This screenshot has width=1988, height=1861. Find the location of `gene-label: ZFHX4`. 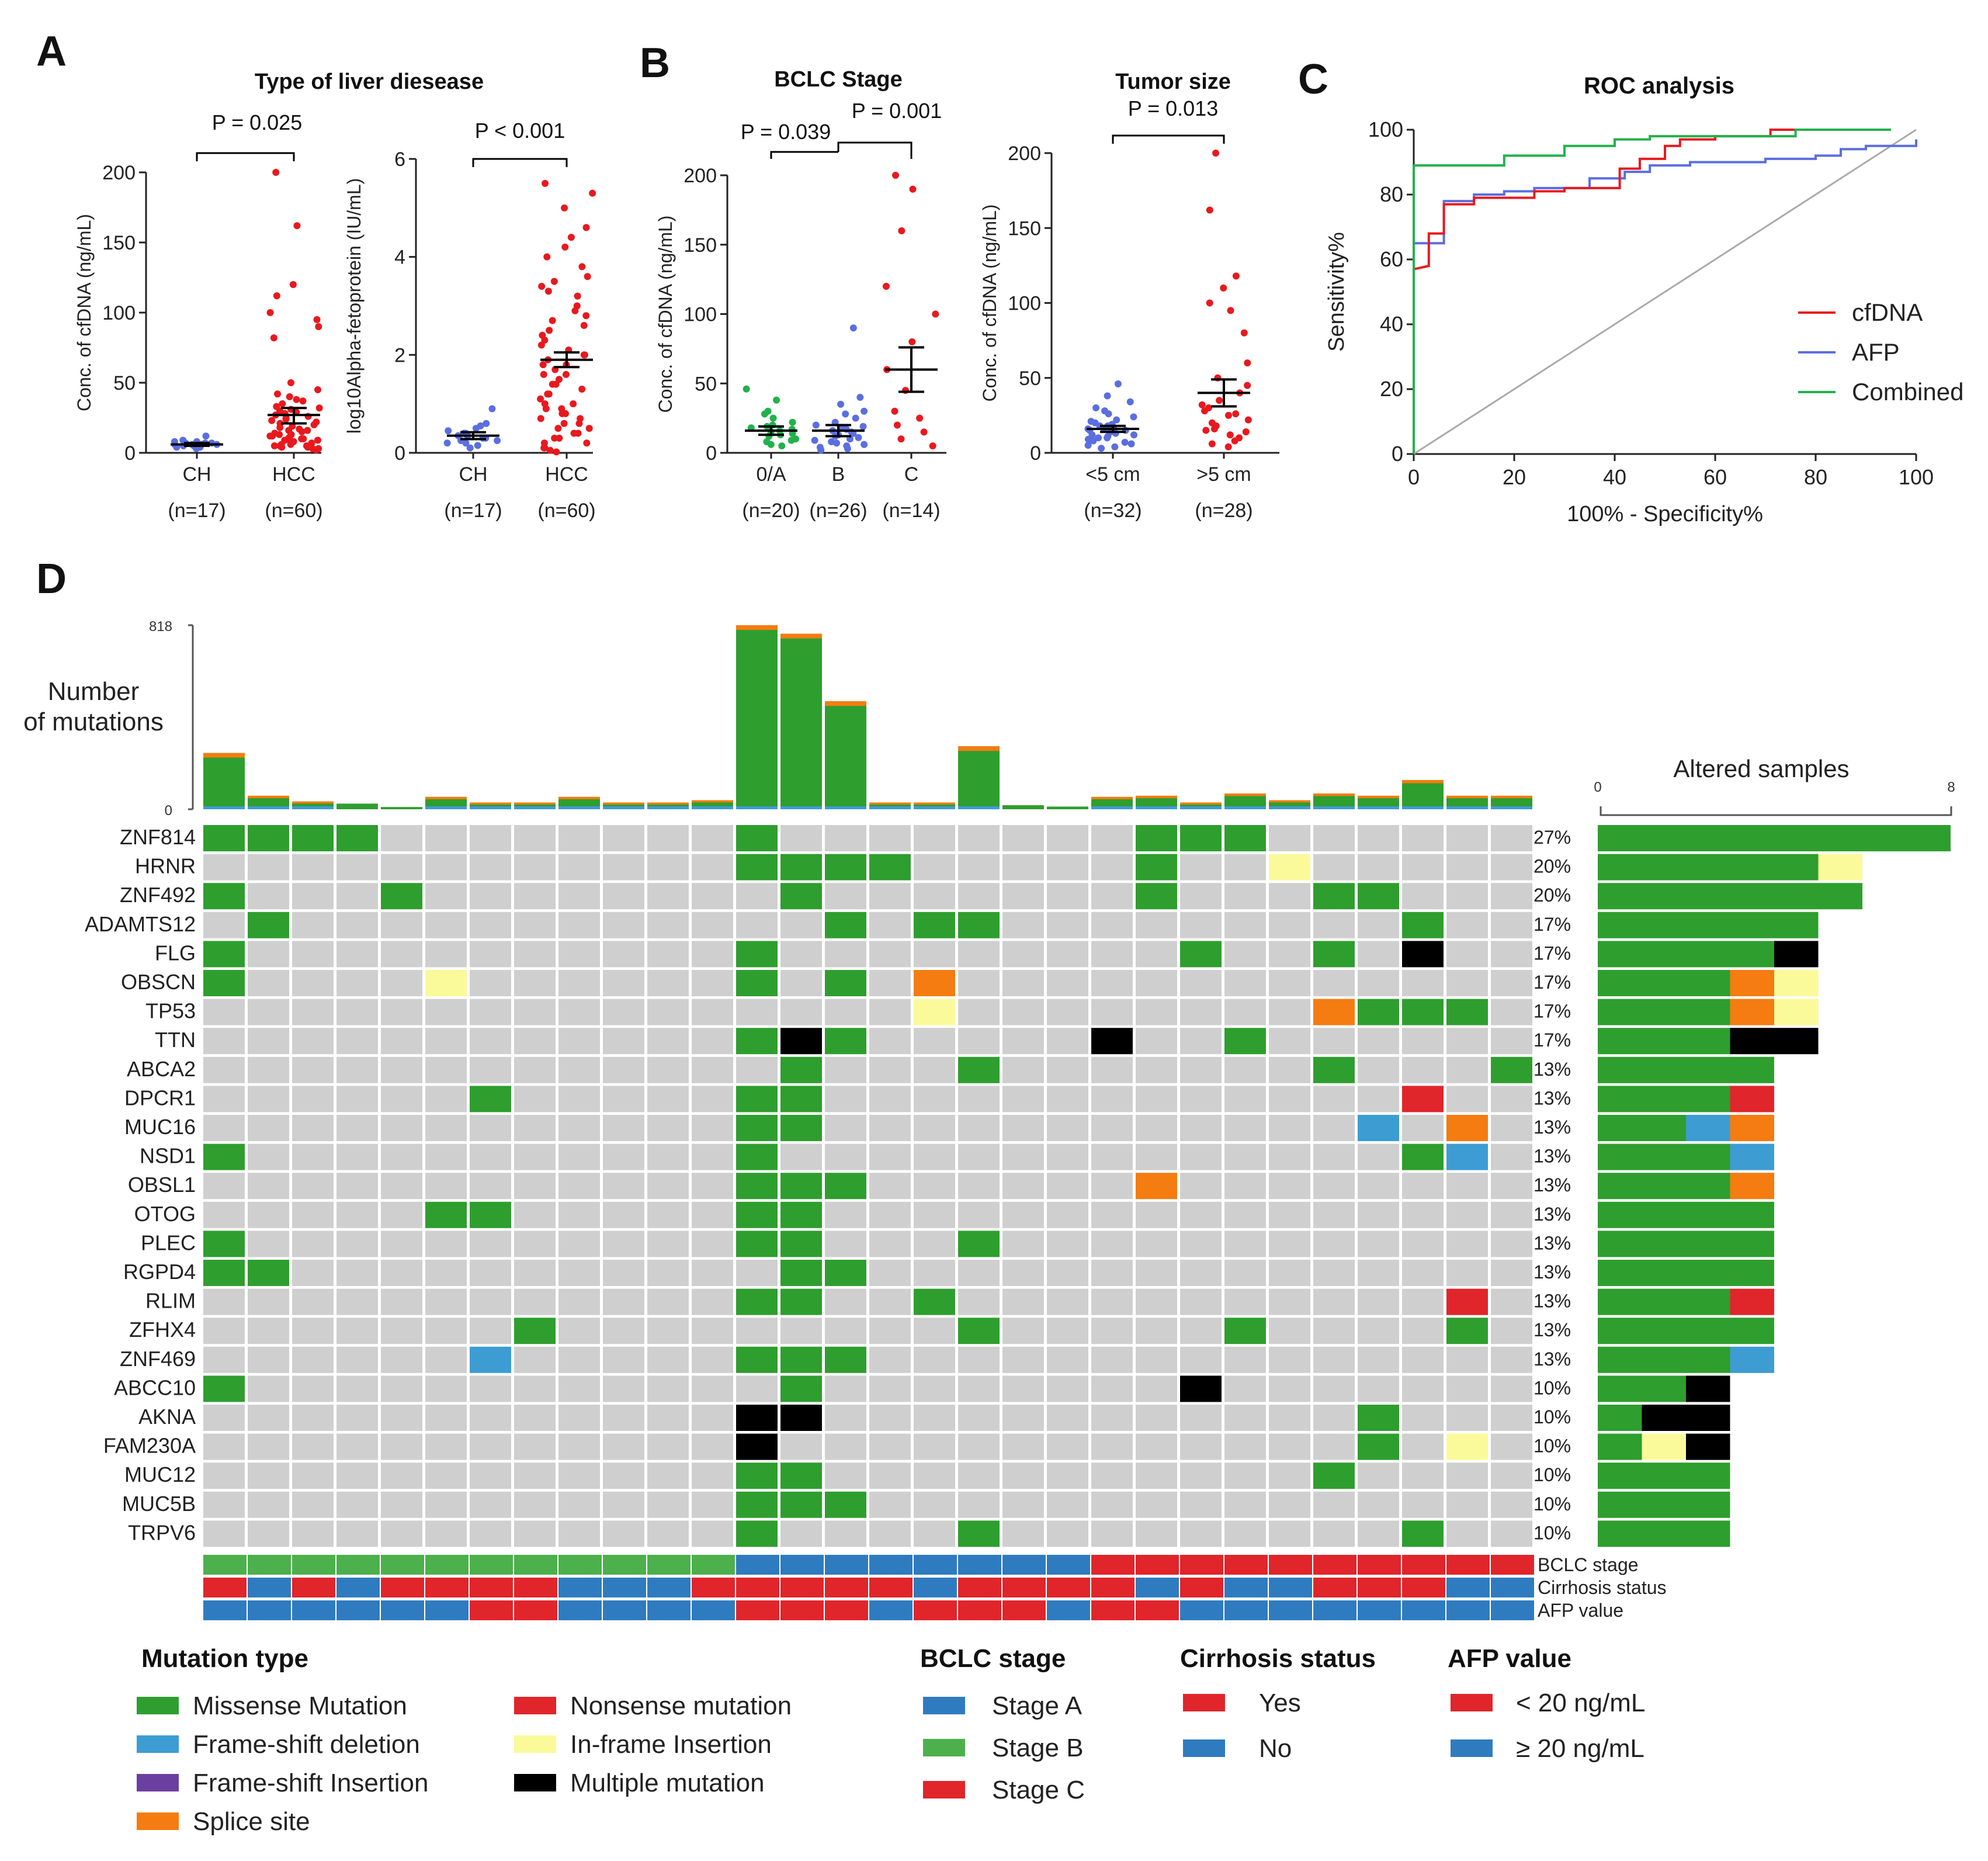

gene-label: ZFHX4 is located at coordinates (162, 1330).